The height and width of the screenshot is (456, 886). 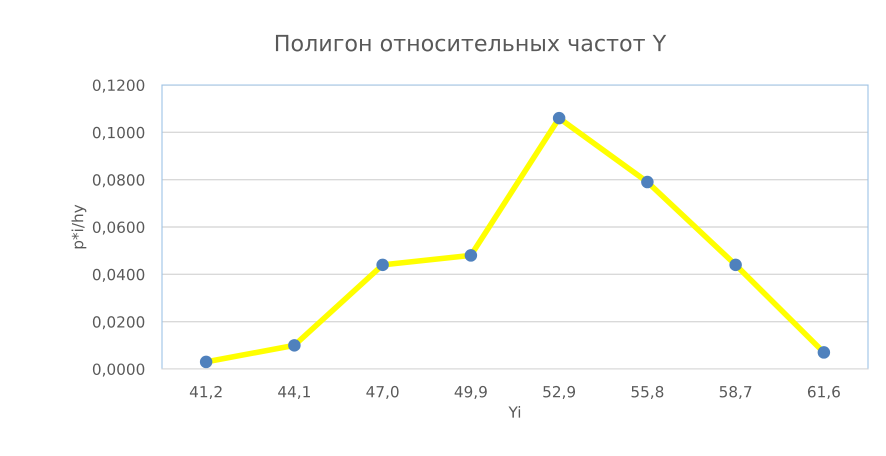 I want to click on x-tick-label: 55,8, so click(x=648, y=393).